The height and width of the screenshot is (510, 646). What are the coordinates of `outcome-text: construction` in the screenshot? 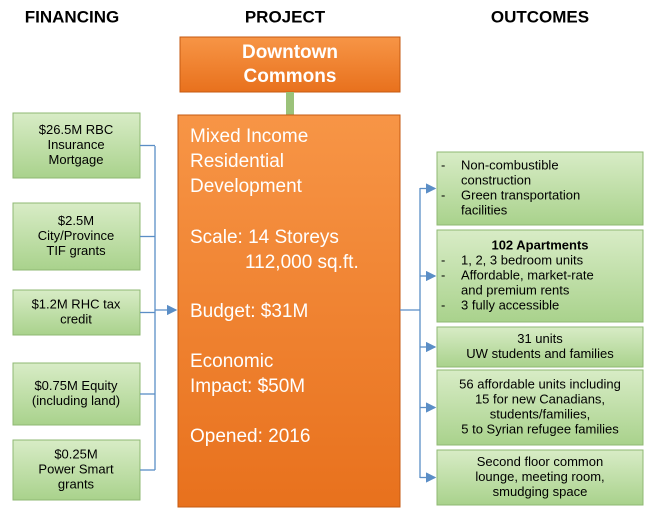 It's located at (496, 179).